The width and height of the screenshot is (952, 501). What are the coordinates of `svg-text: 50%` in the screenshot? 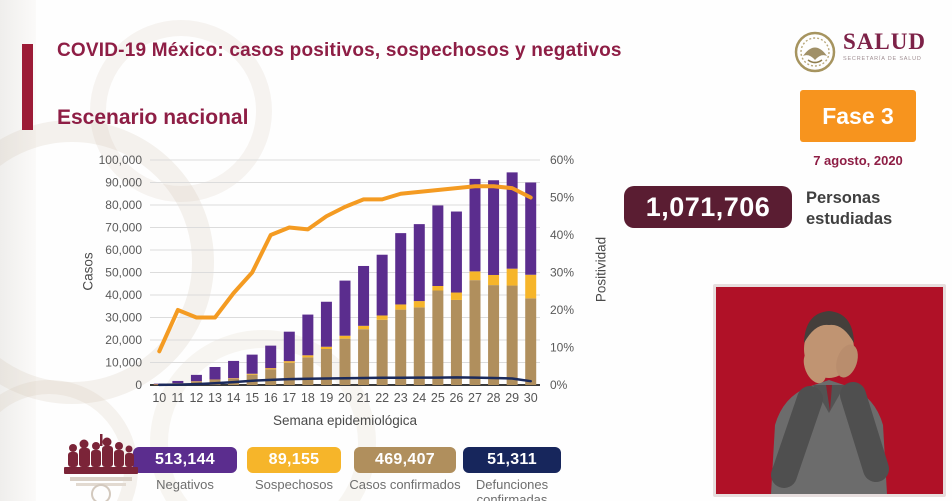 It's located at (562, 198).